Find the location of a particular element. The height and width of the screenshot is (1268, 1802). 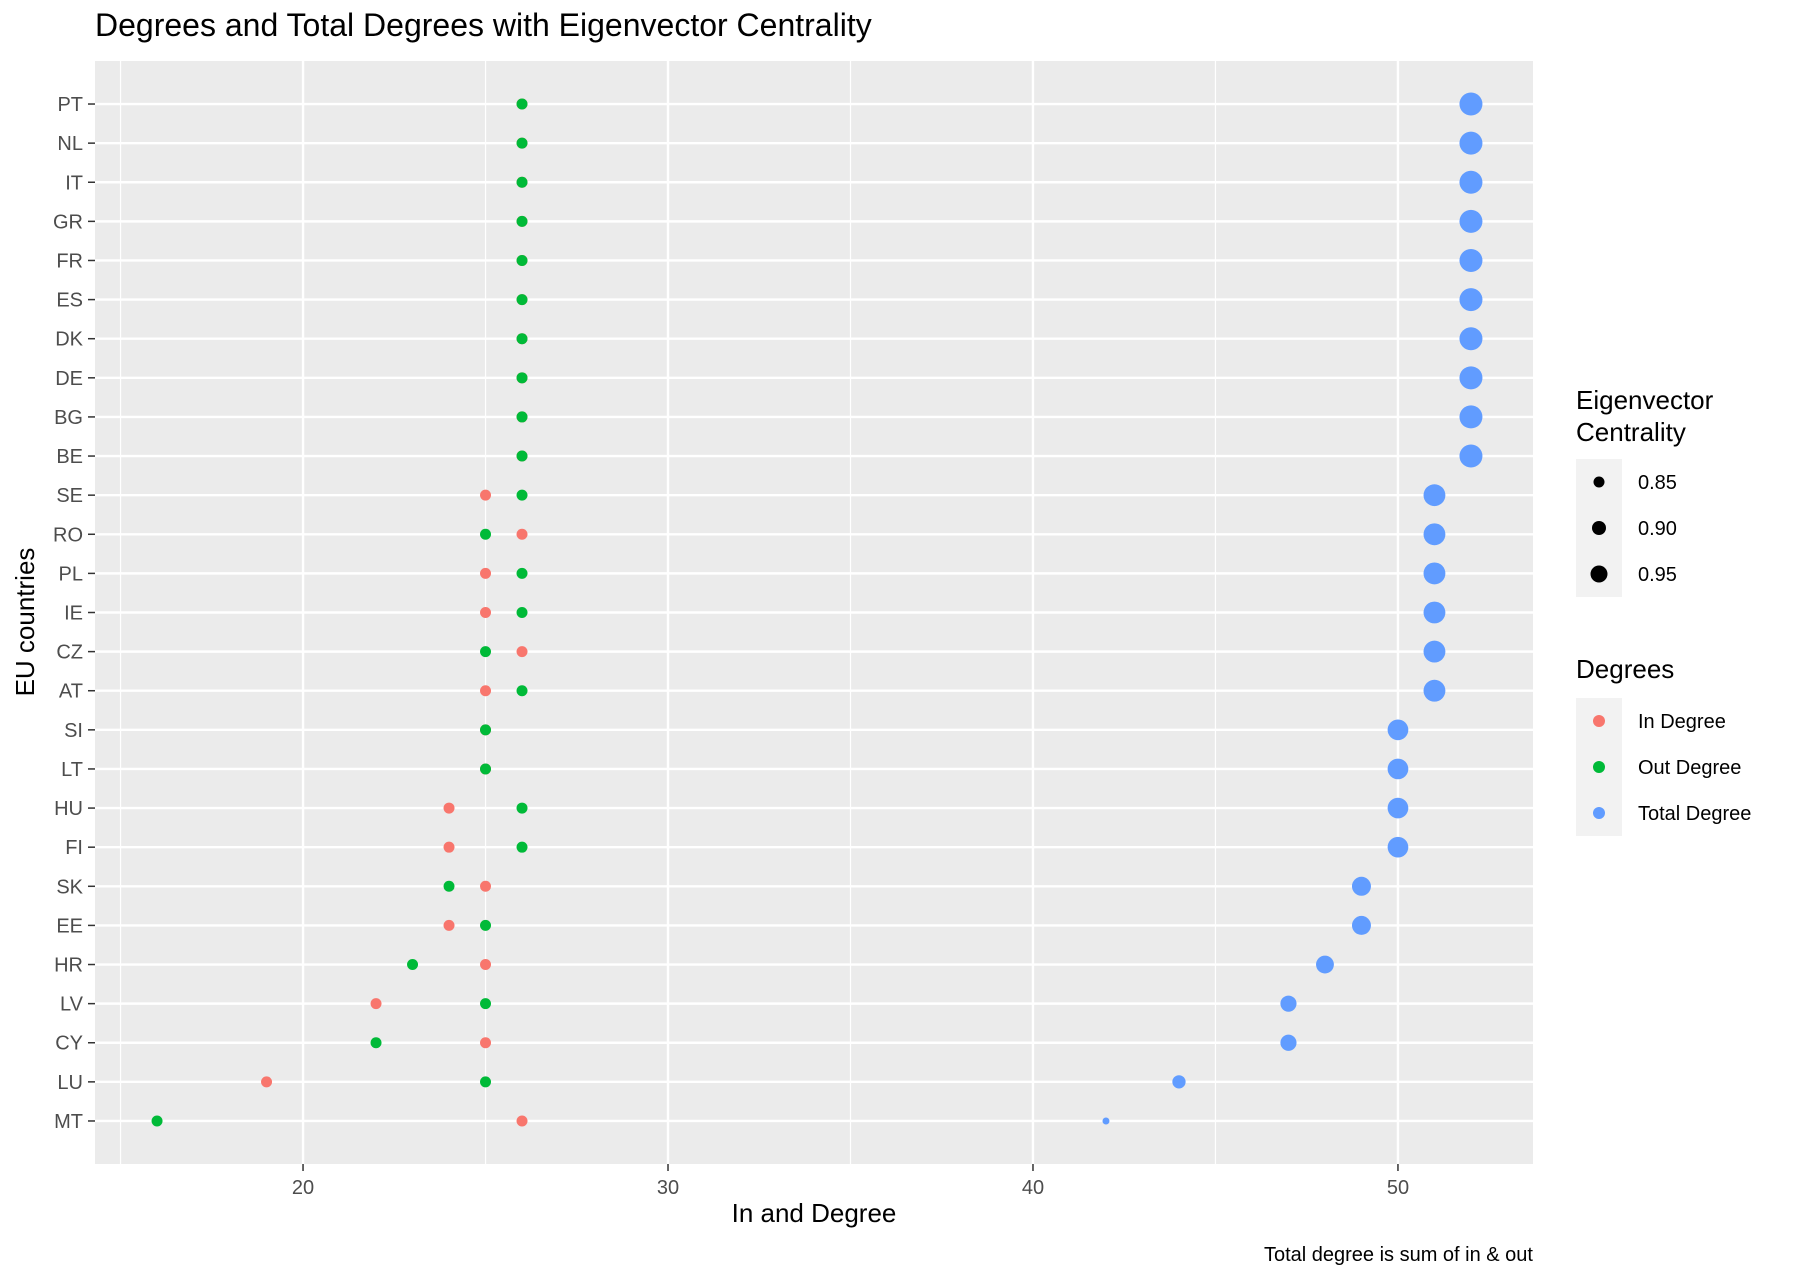

color-legend-label: In Degree is located at coordinates (1682, 722).